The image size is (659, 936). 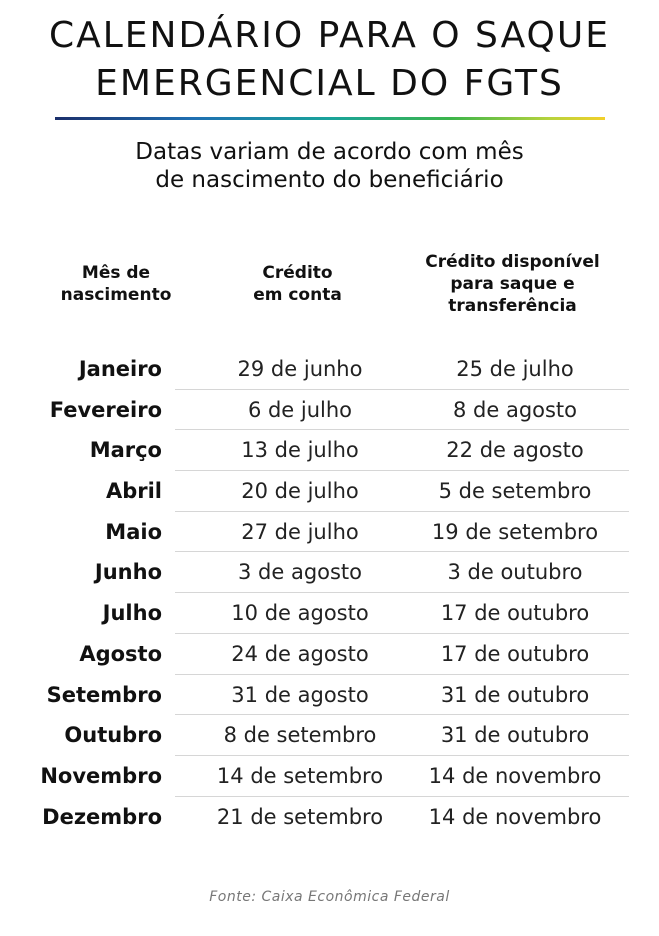 What do you see at coordinates (300, 491) in the screenshot?
I see `credit-date-cell: 20 de julho` at bounding box center [300, 491].